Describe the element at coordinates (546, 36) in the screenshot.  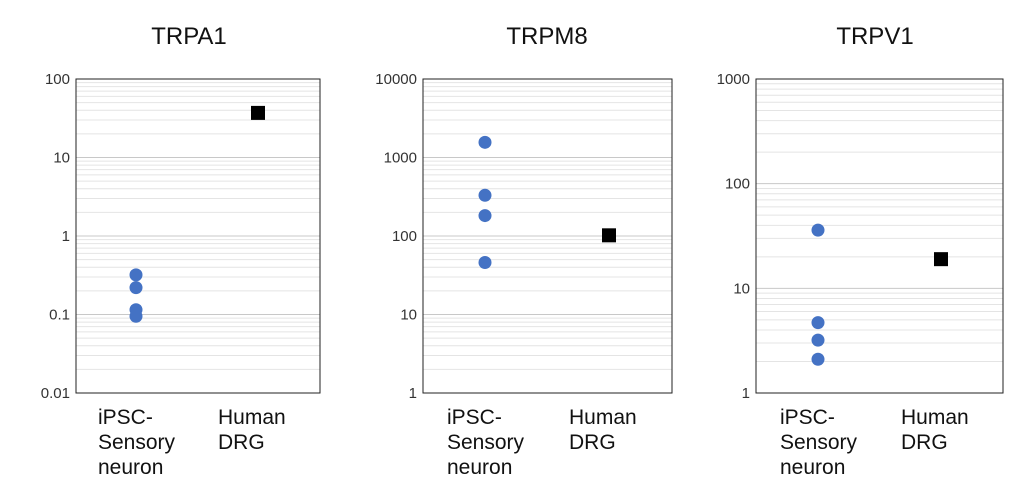
I see `chart-title: TRPM8` at that location.